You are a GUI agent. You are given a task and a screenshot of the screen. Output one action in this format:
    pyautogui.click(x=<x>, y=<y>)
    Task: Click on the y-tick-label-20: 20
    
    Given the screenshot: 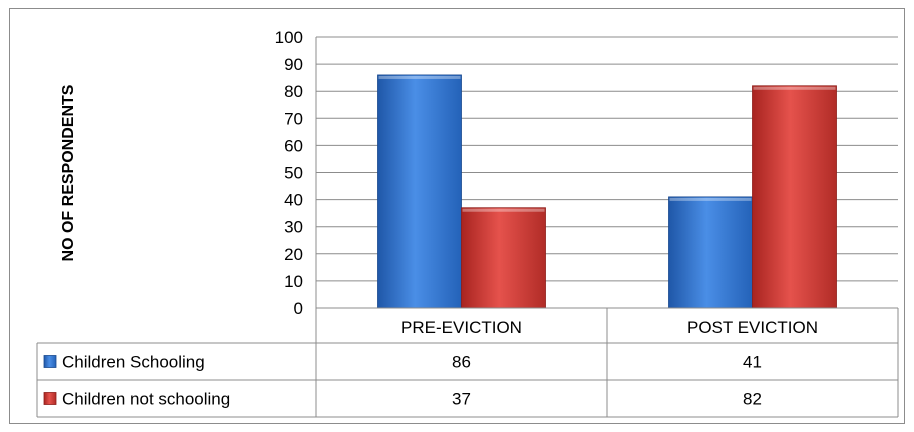 What is the action you would take?
    pyautogui.click(x=293, y=254)
    